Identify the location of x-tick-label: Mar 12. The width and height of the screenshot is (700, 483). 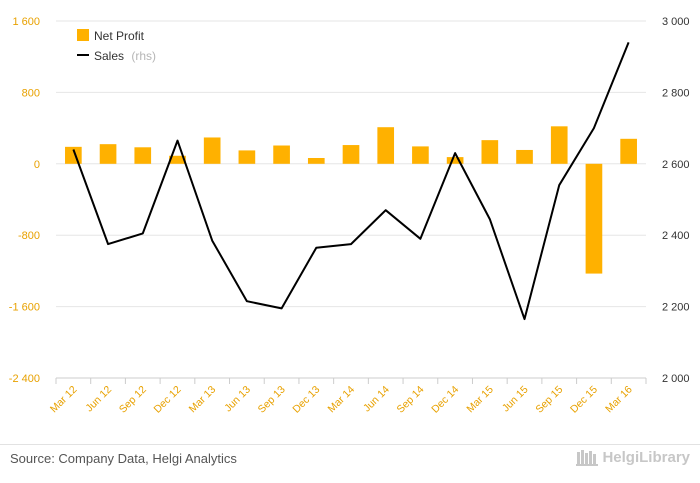
(64, 400).